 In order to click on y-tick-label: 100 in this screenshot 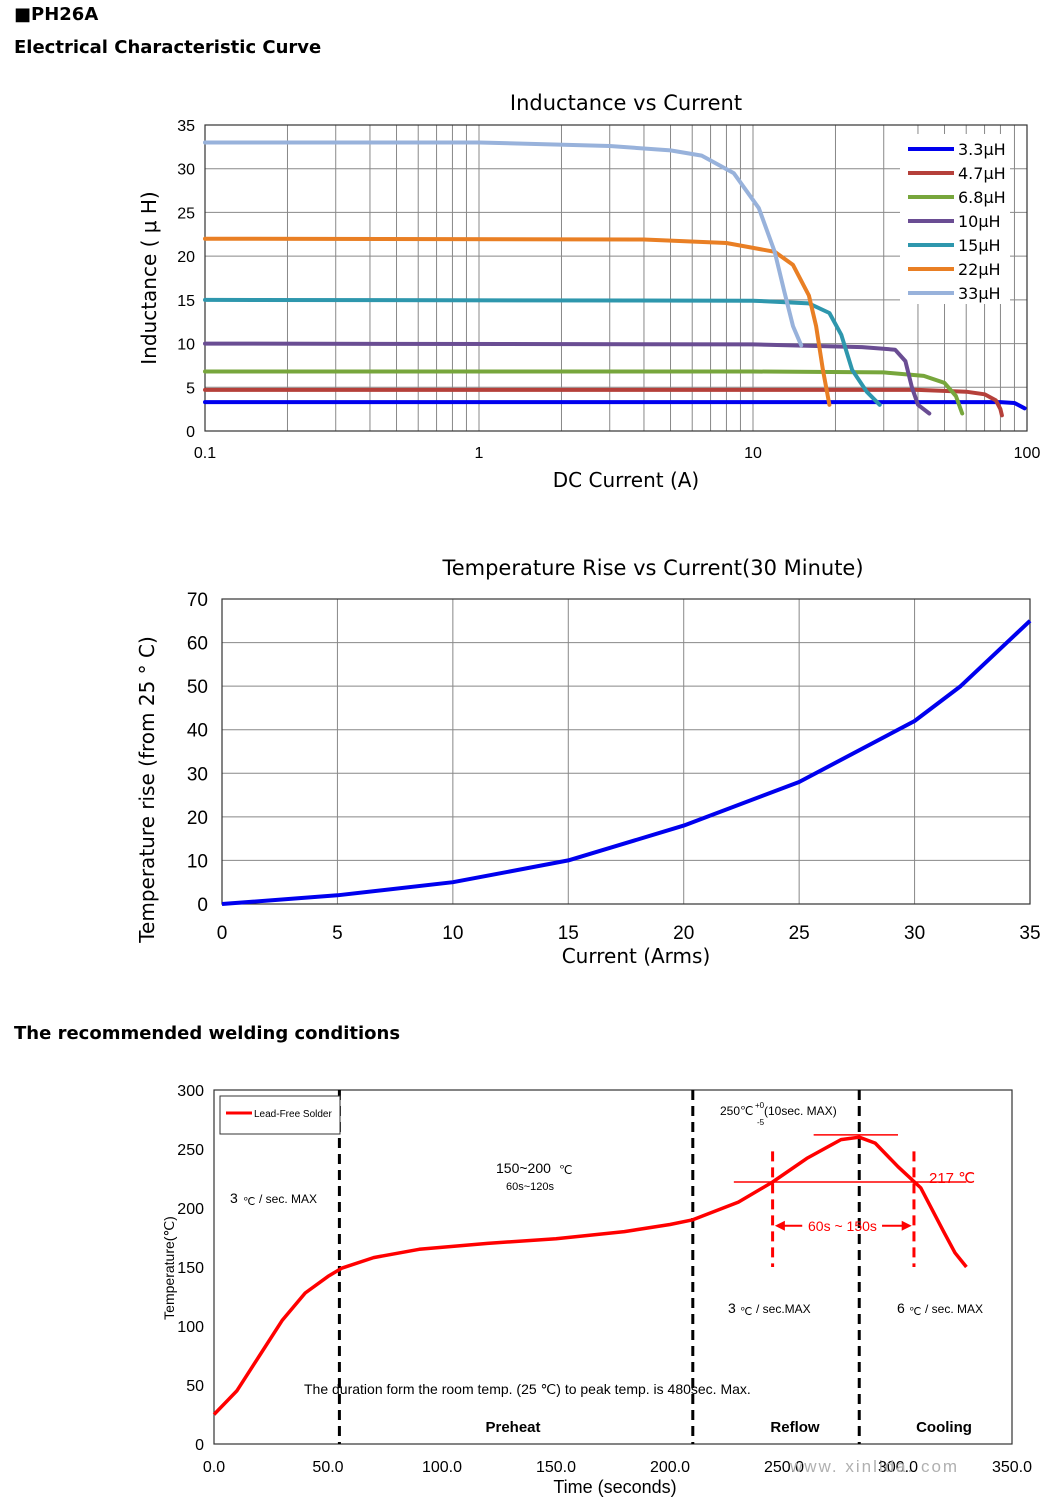, I will do `click(190, 1327)`.